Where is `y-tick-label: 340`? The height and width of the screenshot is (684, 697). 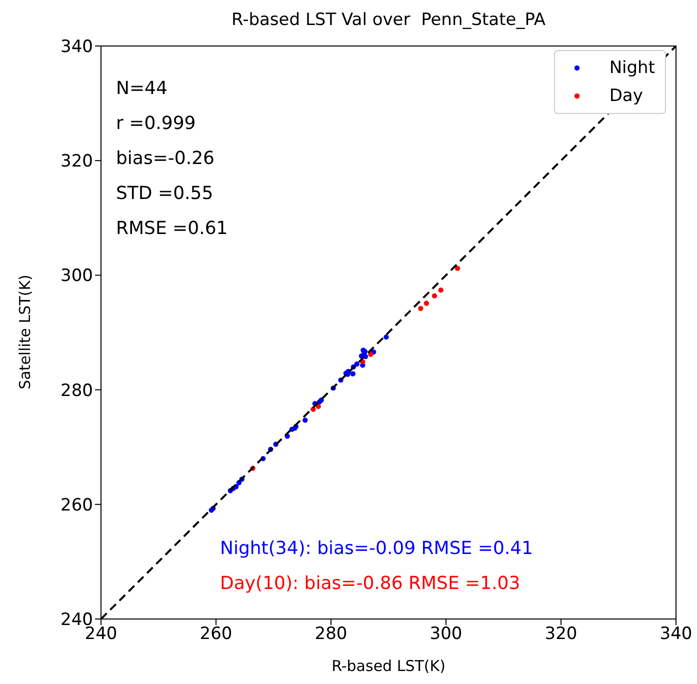 y-tick-label: 340 is located at coordinates (76, 47).